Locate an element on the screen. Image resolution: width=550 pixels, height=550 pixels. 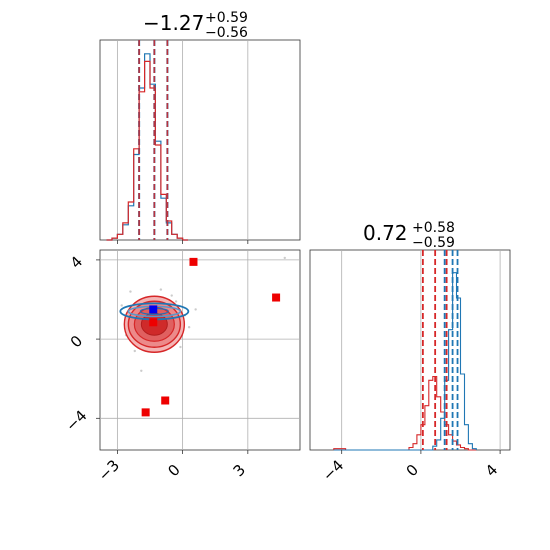
x-tick-label: 3 is located at coordinates (239, 470).